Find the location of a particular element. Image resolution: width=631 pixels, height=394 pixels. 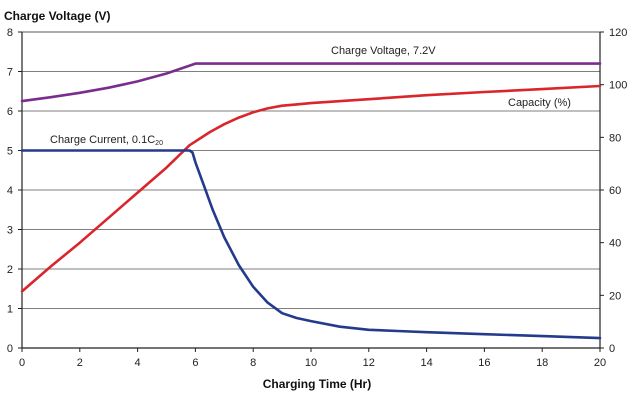

x-tick-label: 8 is located at coordinates (253, 363).